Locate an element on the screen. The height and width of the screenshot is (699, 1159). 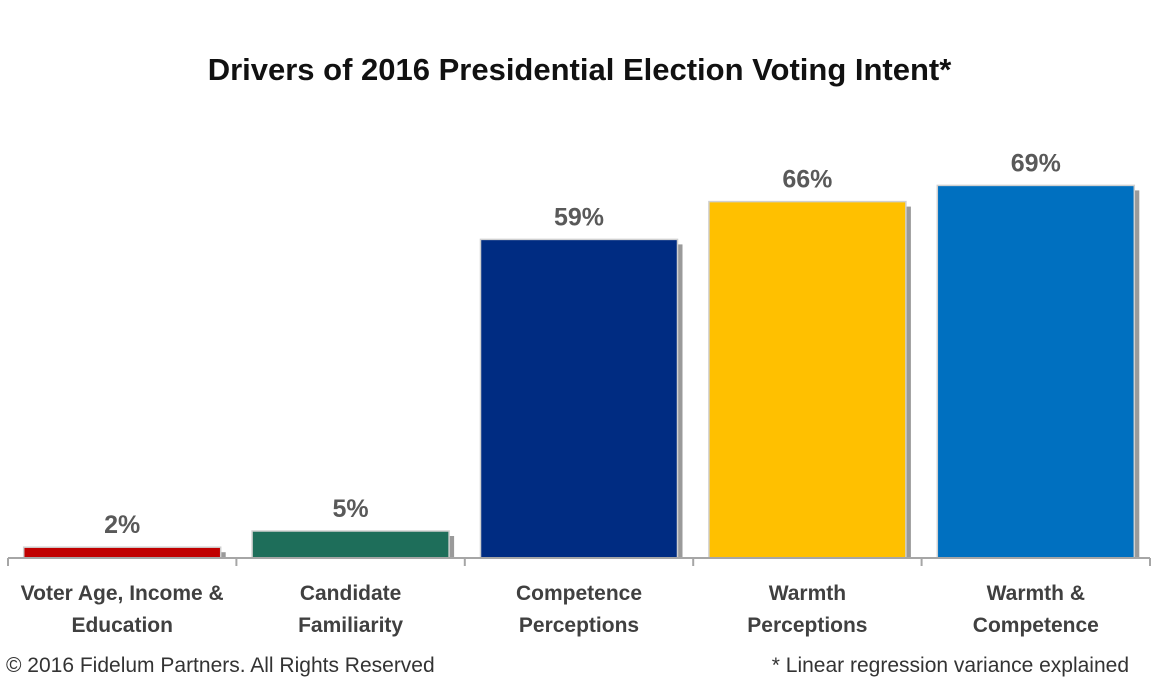
category-label: Voter Age, Income & is located at coordinates (122, 593).